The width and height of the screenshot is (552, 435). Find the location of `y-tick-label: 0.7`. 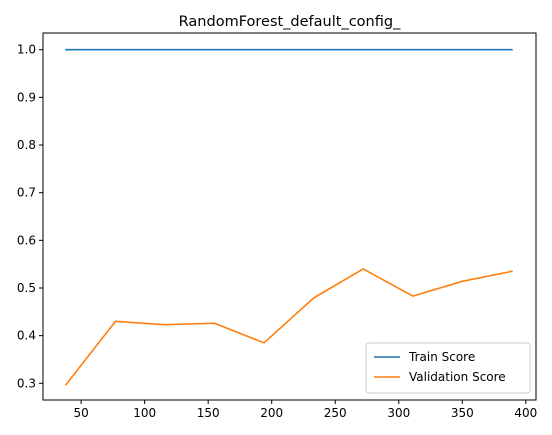

y-tick-label: 0.7 is located at coordinates (26, 193).